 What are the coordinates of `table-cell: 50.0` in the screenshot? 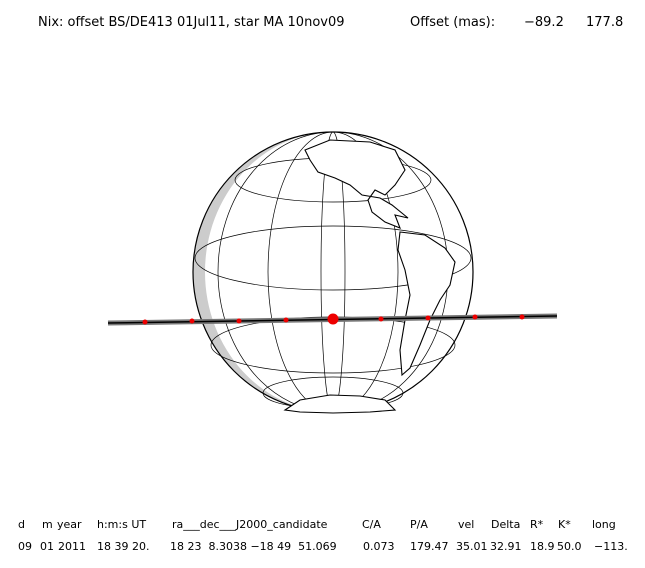 It's located at (569, 546).